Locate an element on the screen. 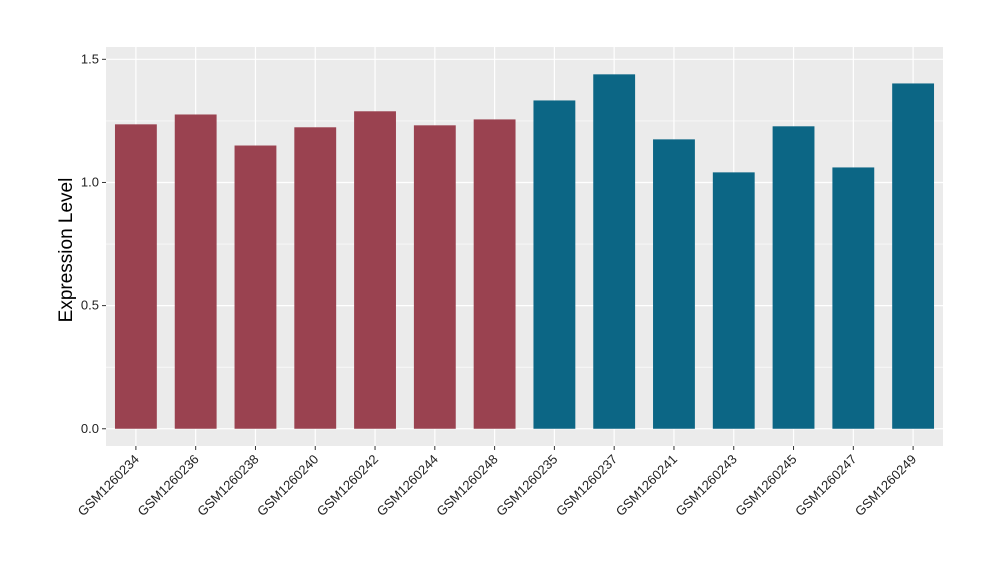 Image resolution: width=1000 pixels, height=580 pixels. x-tick-label: GSM1260249 is located at coordinates (885, 485).